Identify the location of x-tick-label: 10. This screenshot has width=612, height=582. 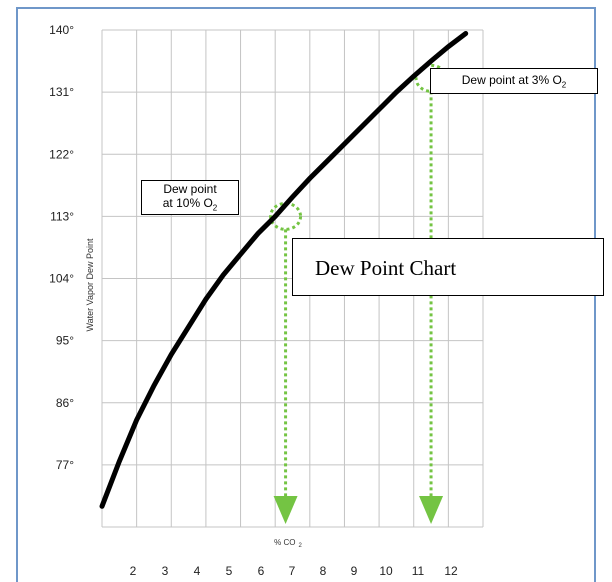
(386, 571).